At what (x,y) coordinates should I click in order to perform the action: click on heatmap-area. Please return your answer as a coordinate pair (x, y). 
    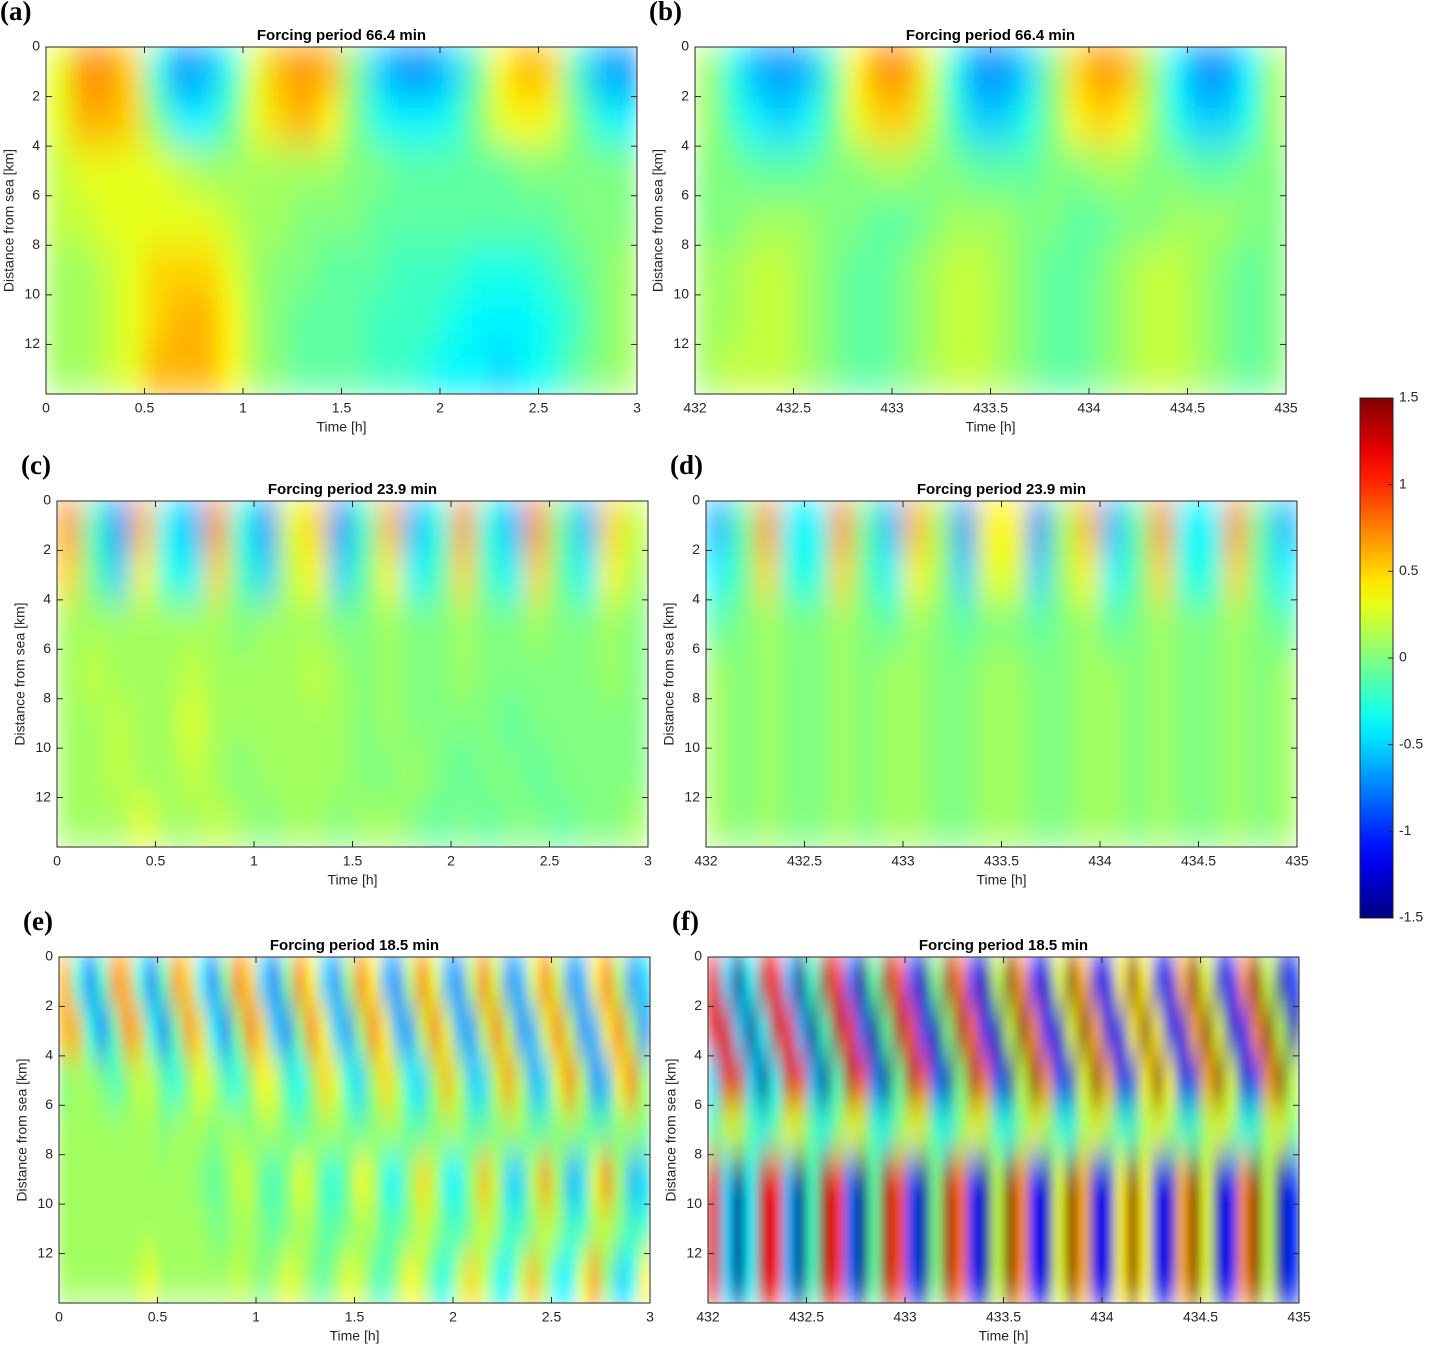
    Looking at the image, I should click on (341, 220).